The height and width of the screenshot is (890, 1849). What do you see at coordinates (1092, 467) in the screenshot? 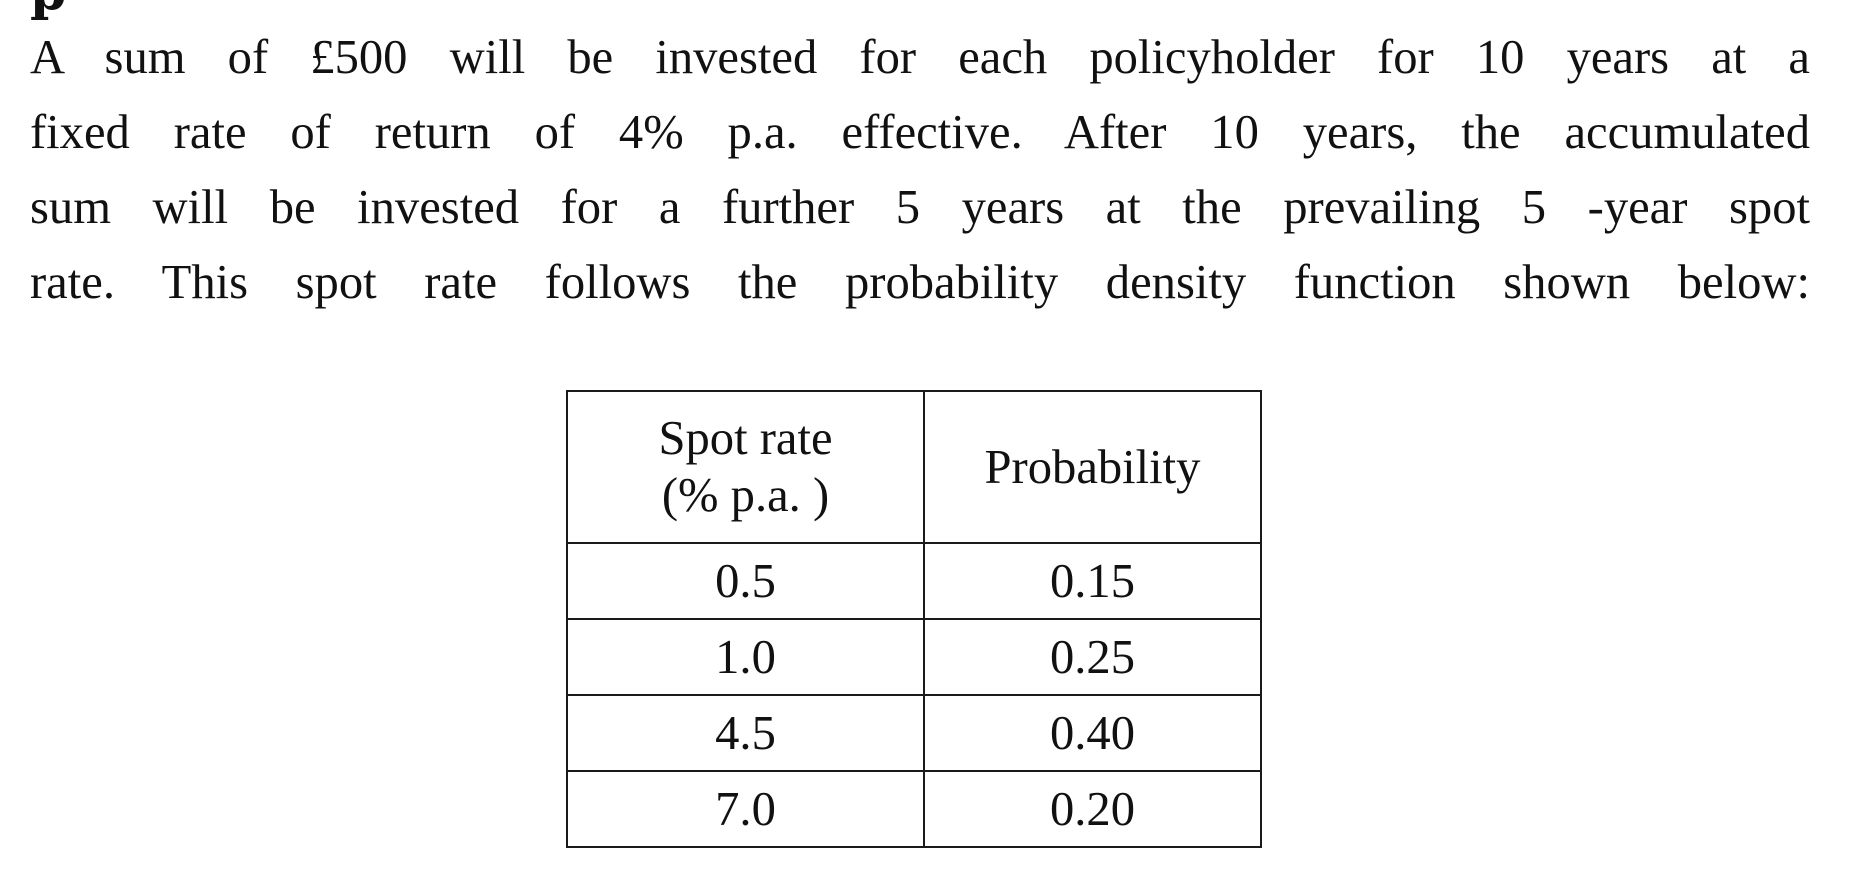
I see `probability-header: Probability` at bounding box center [1092, 467].